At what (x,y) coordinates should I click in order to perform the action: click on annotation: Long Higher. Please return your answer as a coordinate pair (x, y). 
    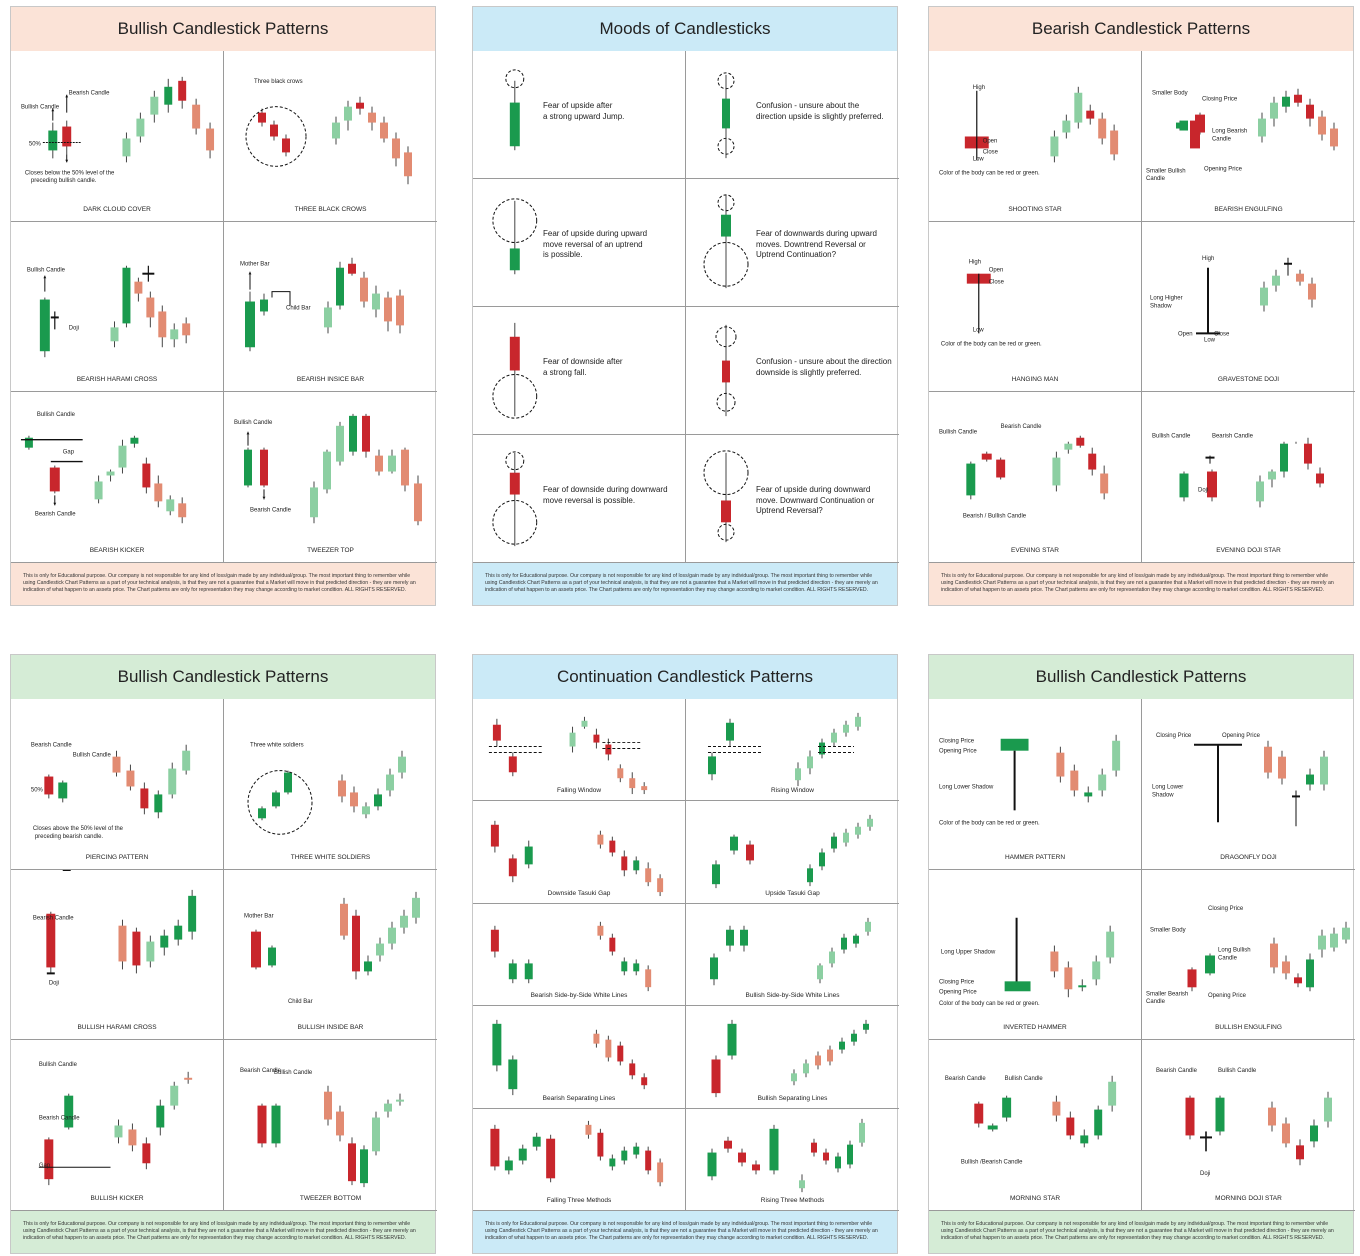
    Looking at the image, I should click on (1166, 298).